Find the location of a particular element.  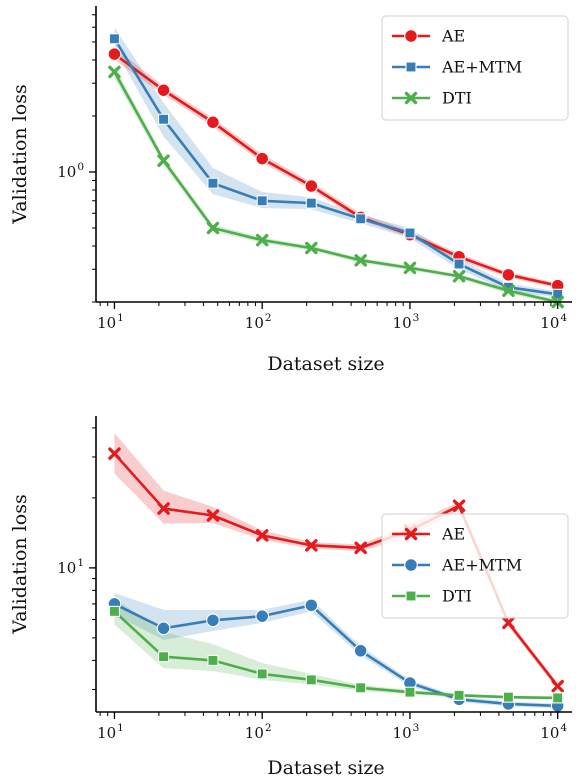

y-ticks: 101 is located at coordinates (76, 558).